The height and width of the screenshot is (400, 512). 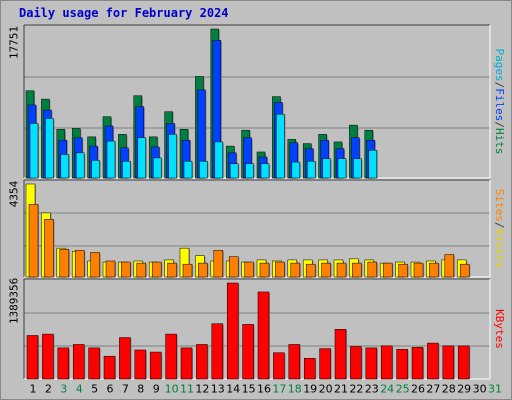 What do you see at coordinates (249, 389) in the screenshot?
I see `x-tick-label: 15` at bounding box center [249, 389].